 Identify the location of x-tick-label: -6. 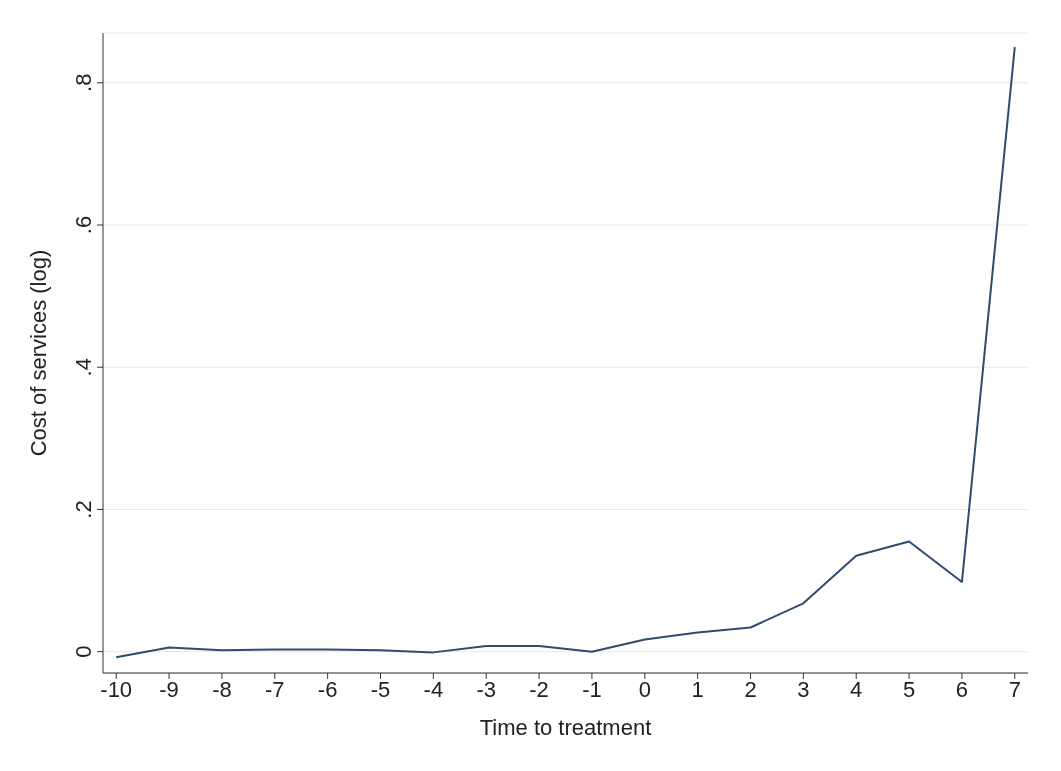
(327, 689).